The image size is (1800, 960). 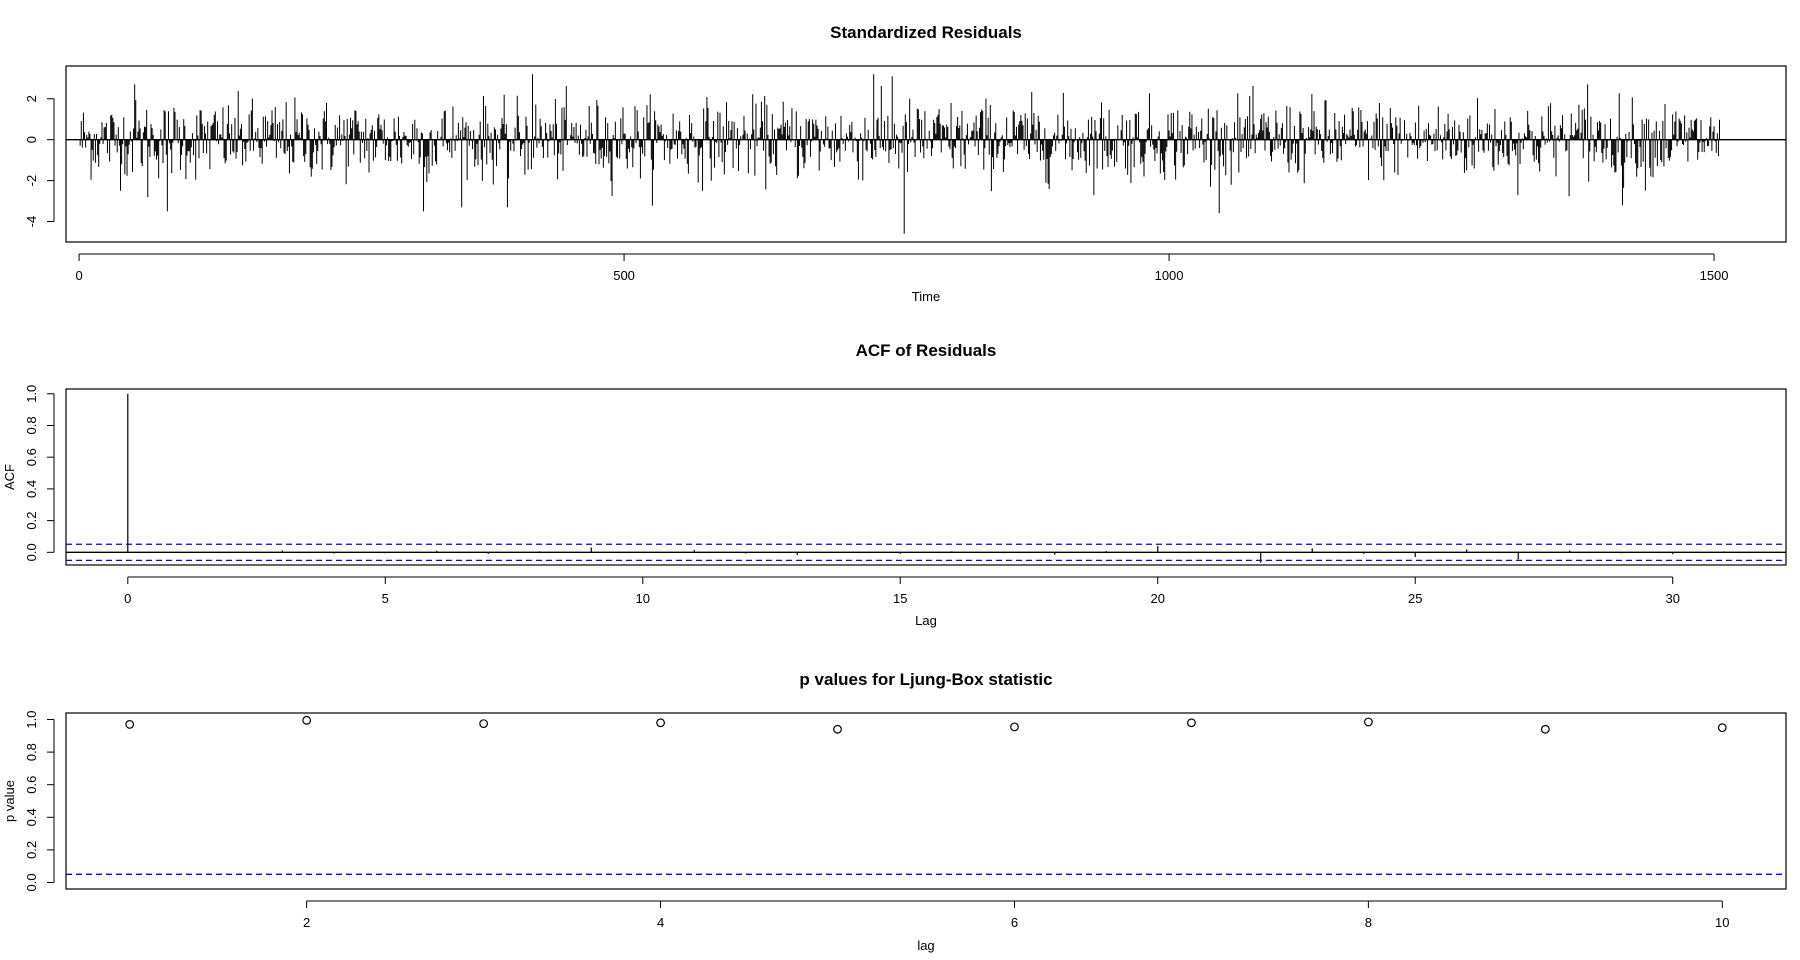 What do you see at coordinates (9, 801) in the screenshot?
I see `y-axis-label: p value` at bounding box center [9, 801].